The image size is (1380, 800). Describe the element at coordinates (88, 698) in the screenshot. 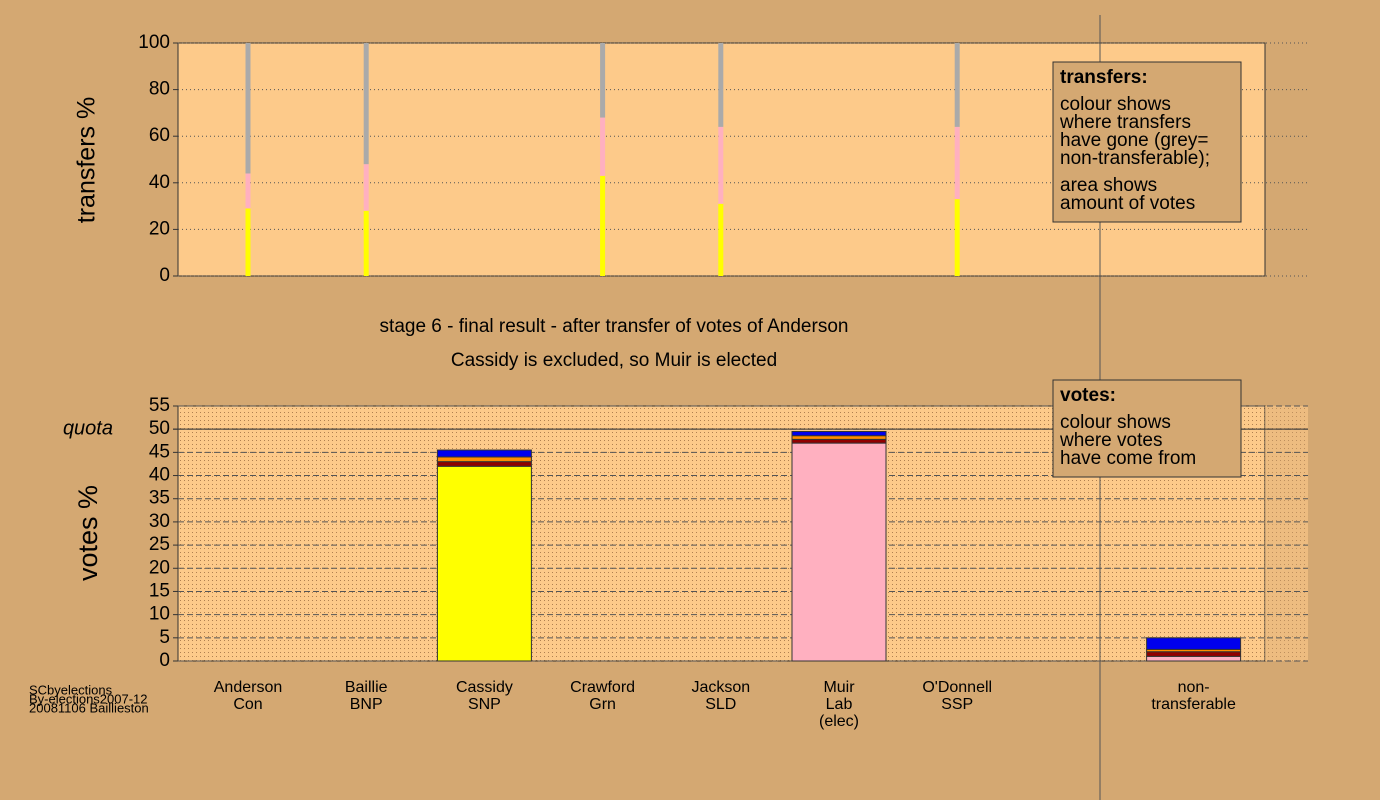

I see `footer-text: By-elections2007-12` at that location.